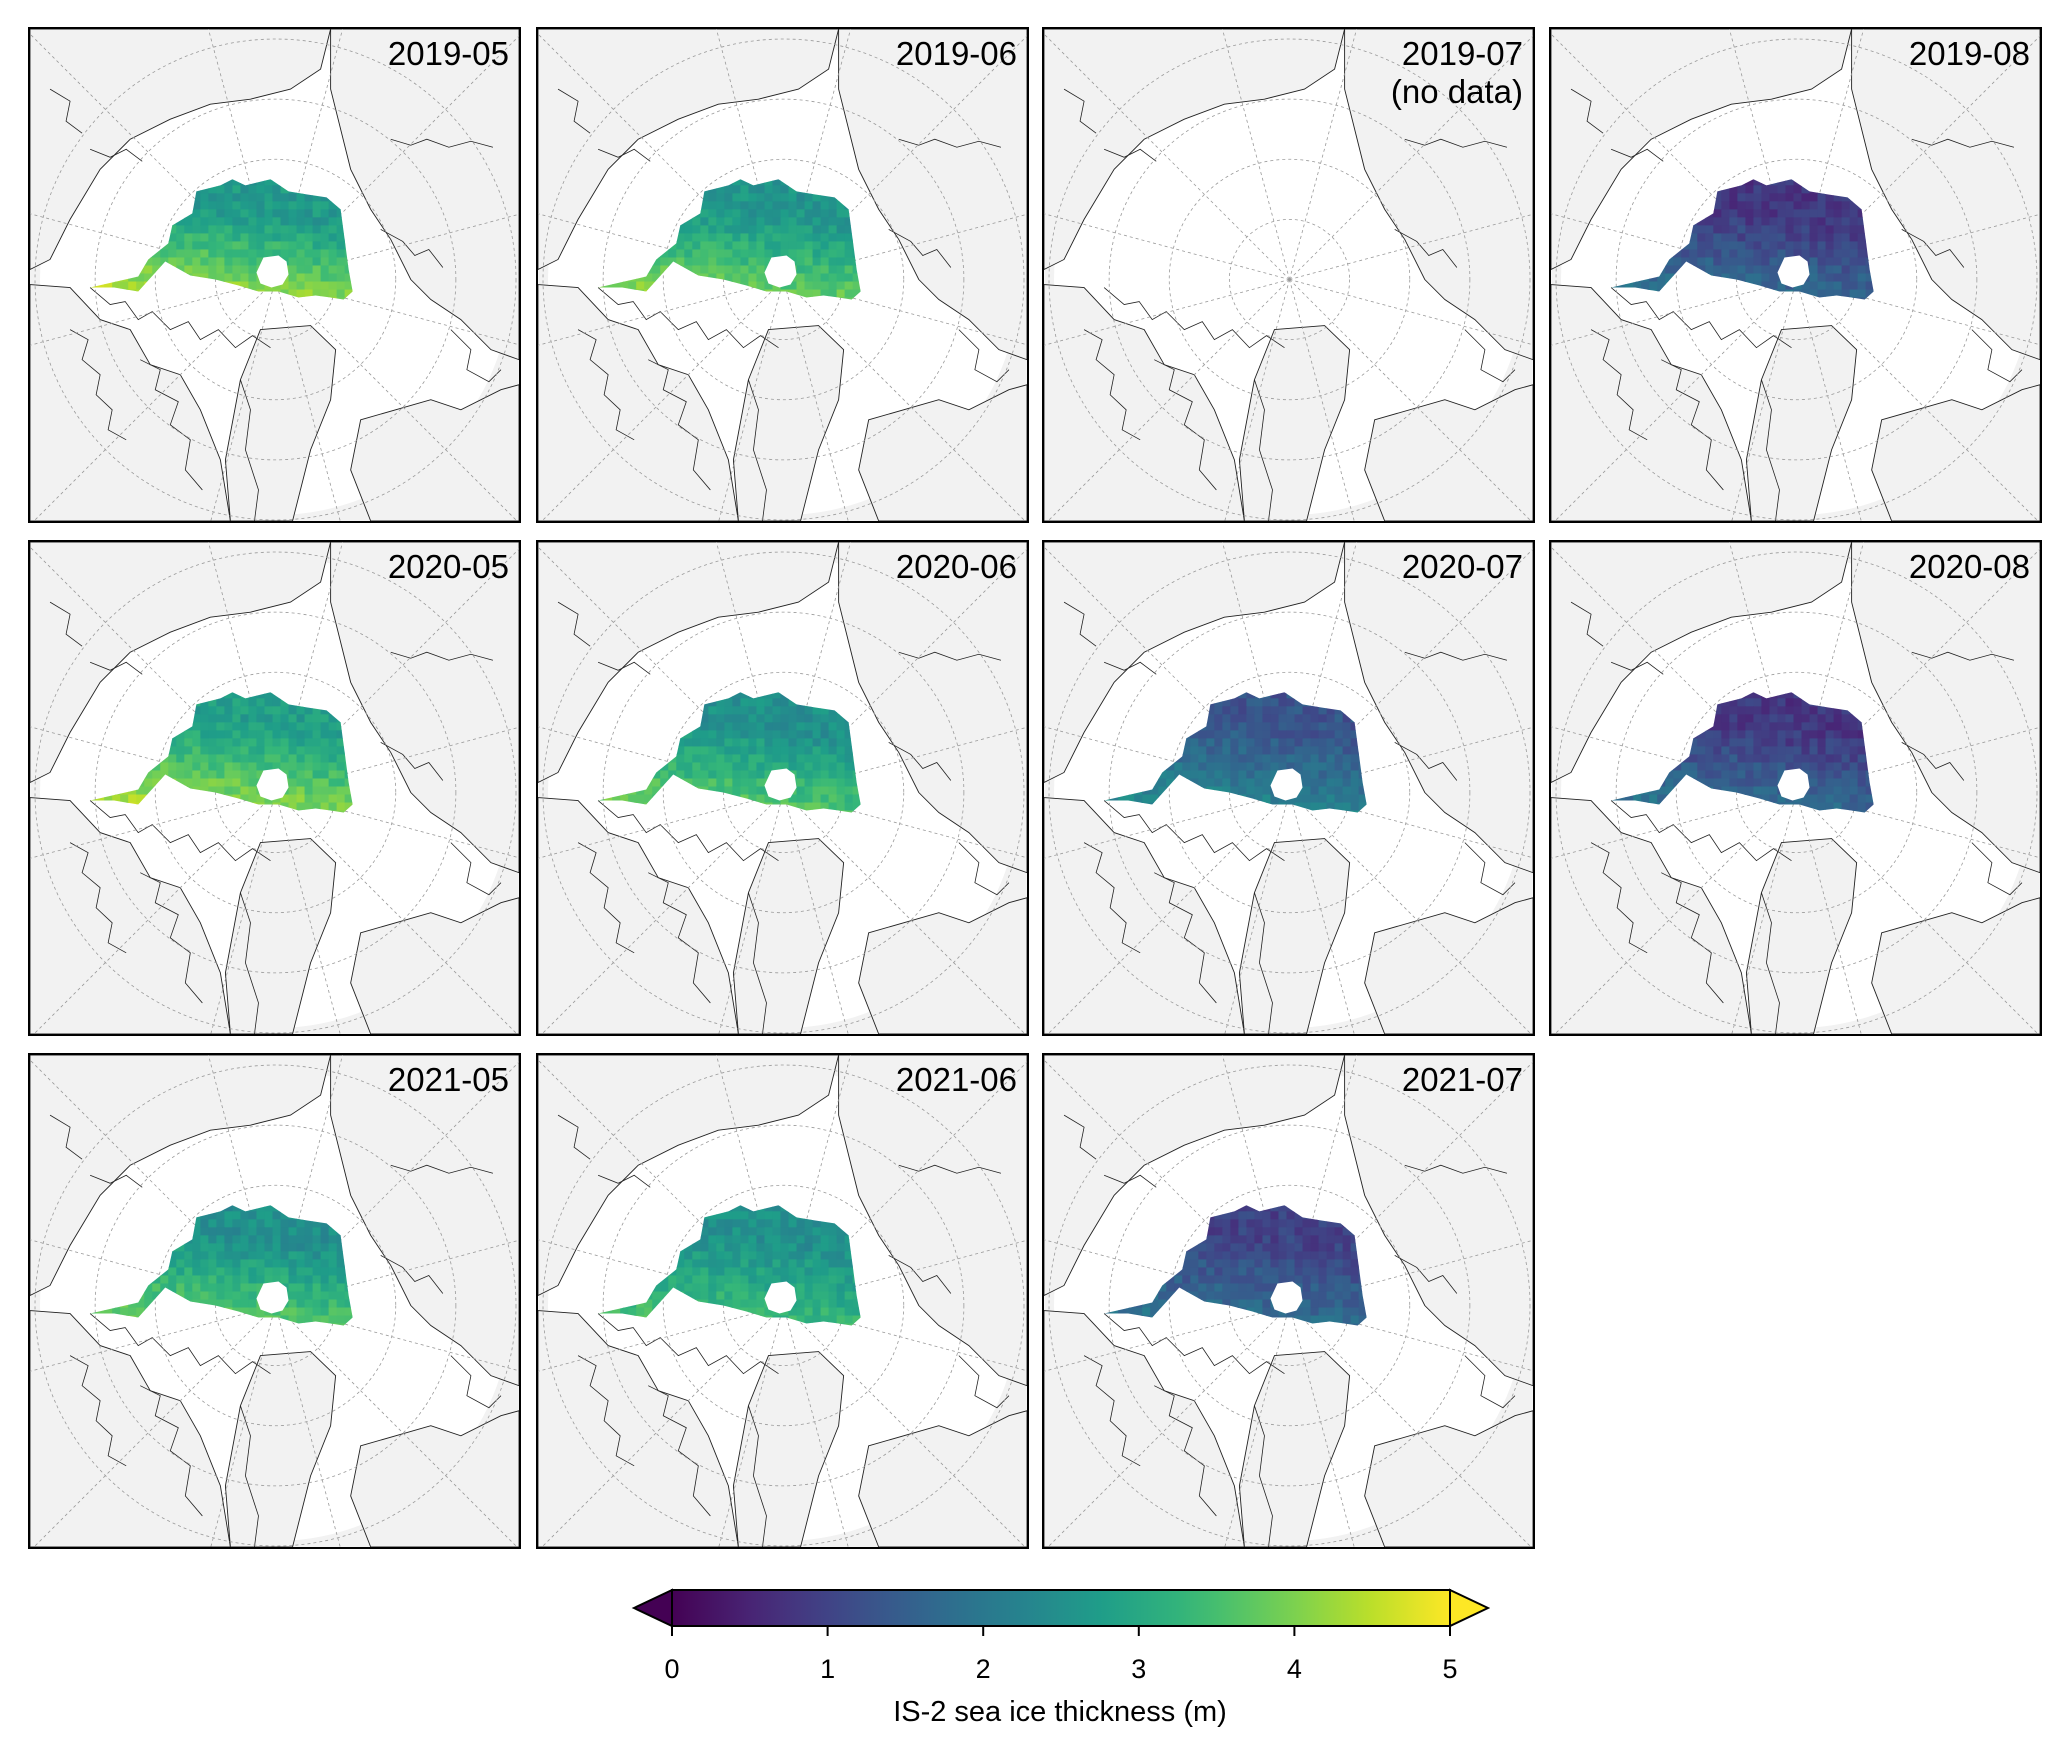 The image size is (2068, 1760). I want to click on arctic-map, so click(274, 788).